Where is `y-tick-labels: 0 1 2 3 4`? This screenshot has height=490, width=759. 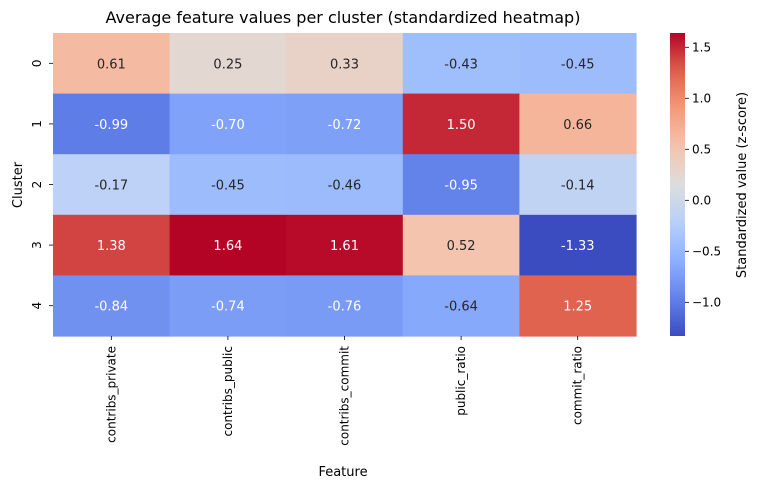
y-tick-labels: 0 1 2 3 4 is located at coordinates (41, 184).